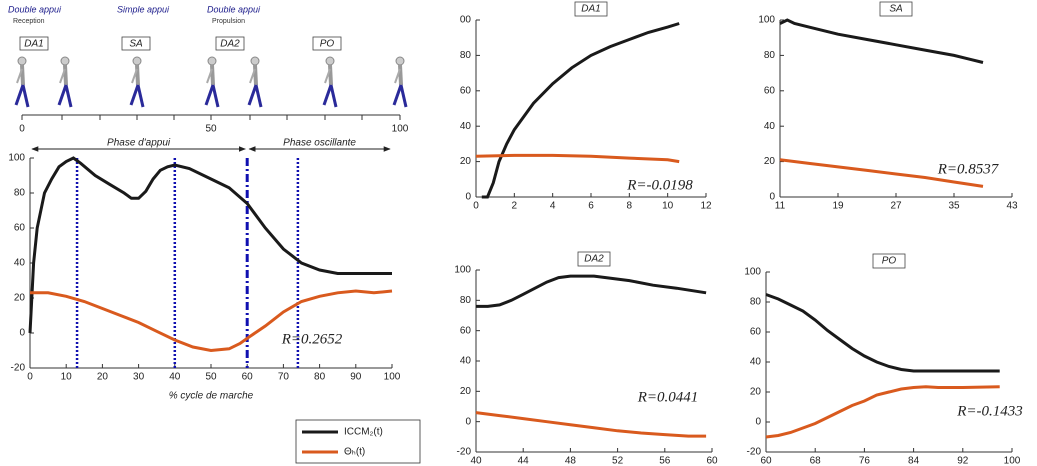  What do you see at coordinates (963, 461) in the screenshot?
I see `x-tick-label: 92` at bounding box center [963, 461].